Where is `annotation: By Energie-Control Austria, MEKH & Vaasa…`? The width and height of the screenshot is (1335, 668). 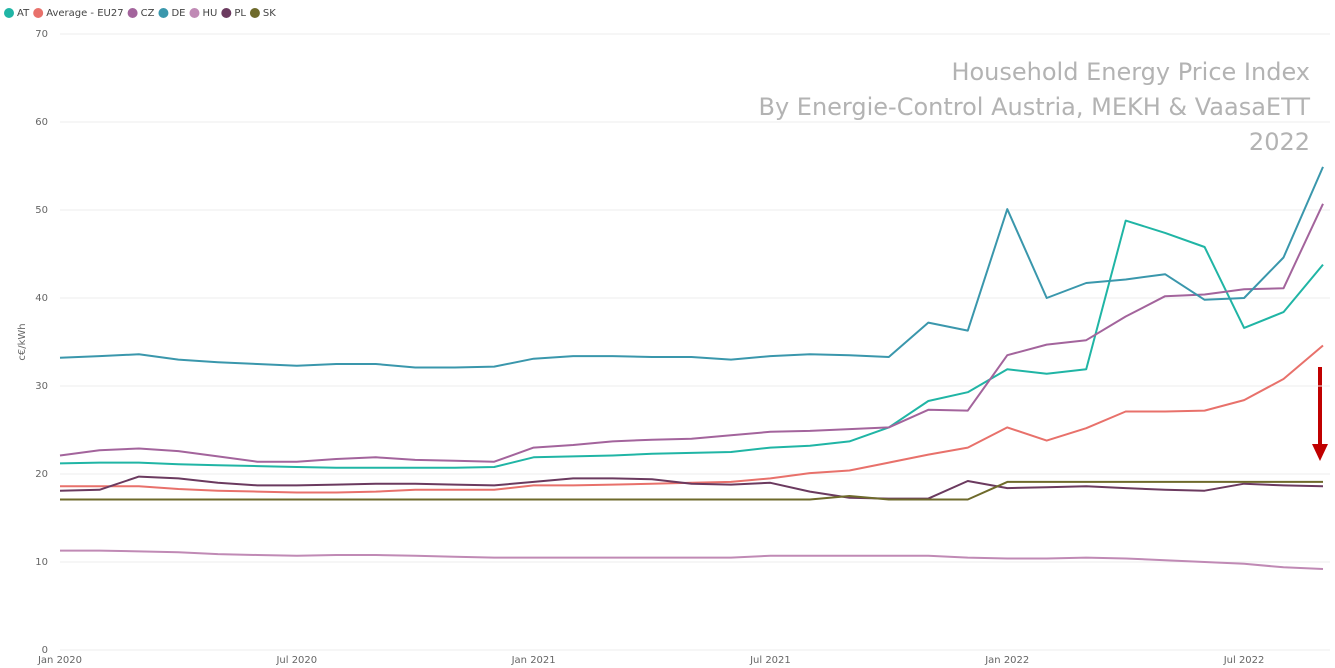
annotation: By Energie-Control Austria, MEKH & Vaasa… is located at coordinates (1034, 107).